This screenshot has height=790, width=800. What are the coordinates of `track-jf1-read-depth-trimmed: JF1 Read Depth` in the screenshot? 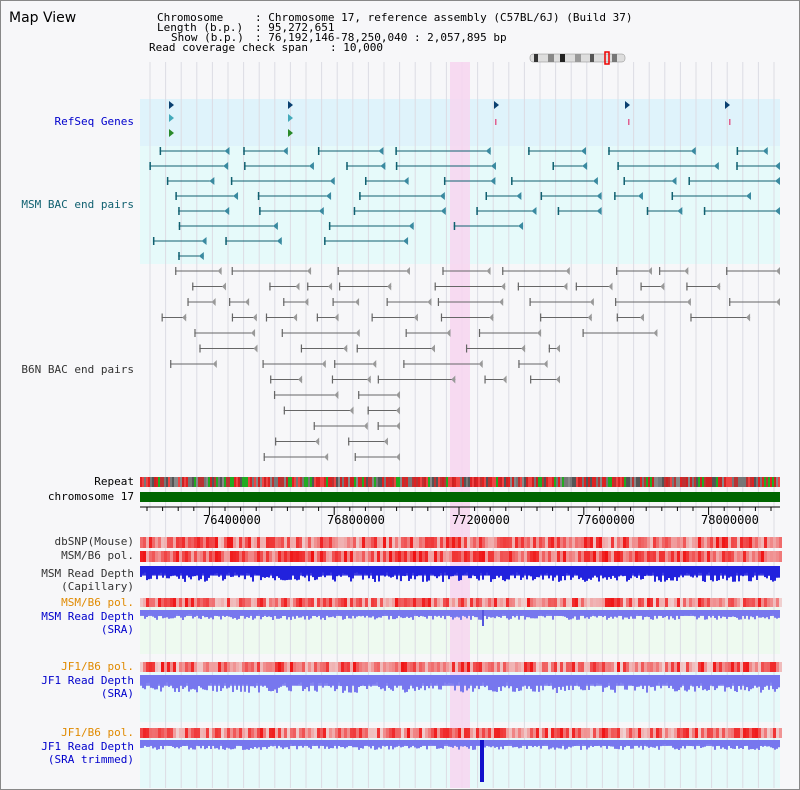 It's located at (87, 746).